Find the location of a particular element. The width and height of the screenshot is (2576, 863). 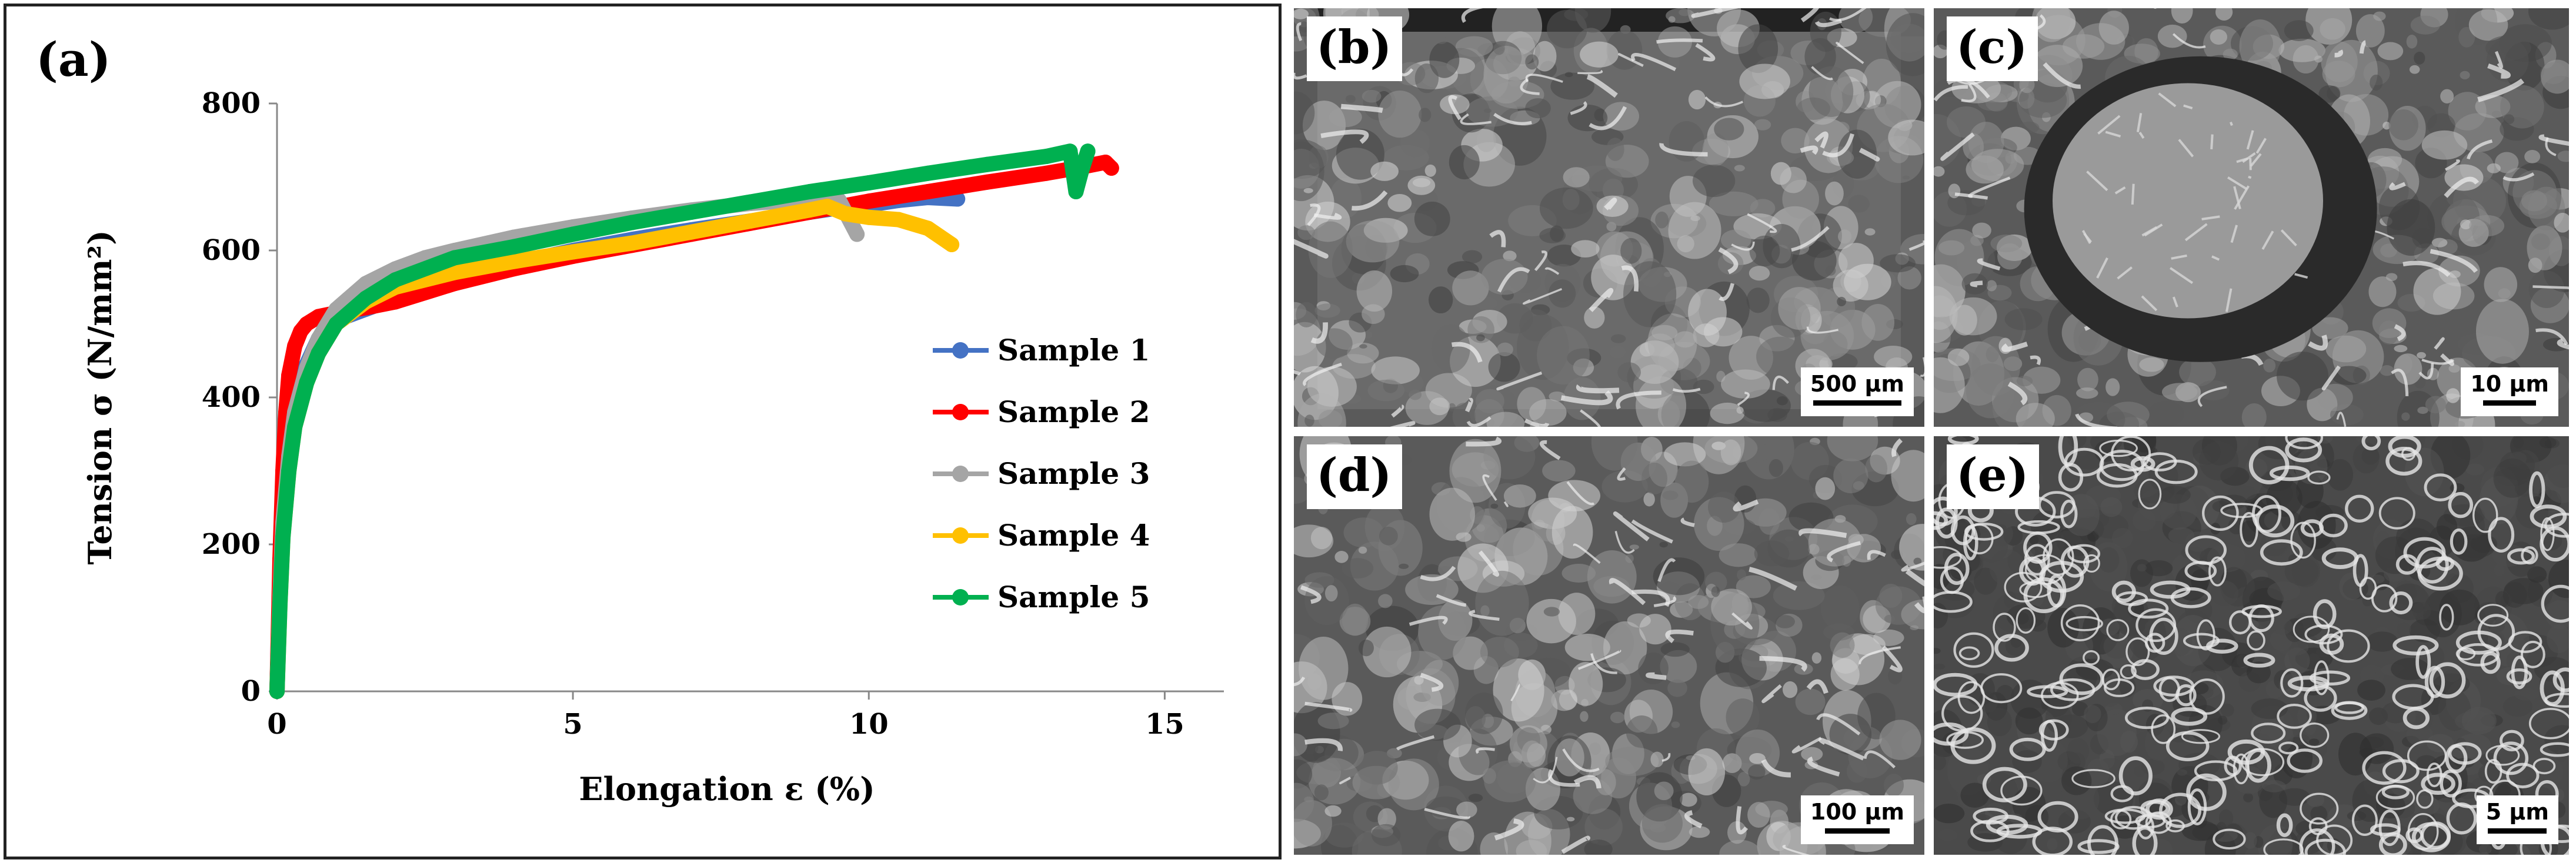

y-tick-label: 600 is located at coordinates (231, 250).